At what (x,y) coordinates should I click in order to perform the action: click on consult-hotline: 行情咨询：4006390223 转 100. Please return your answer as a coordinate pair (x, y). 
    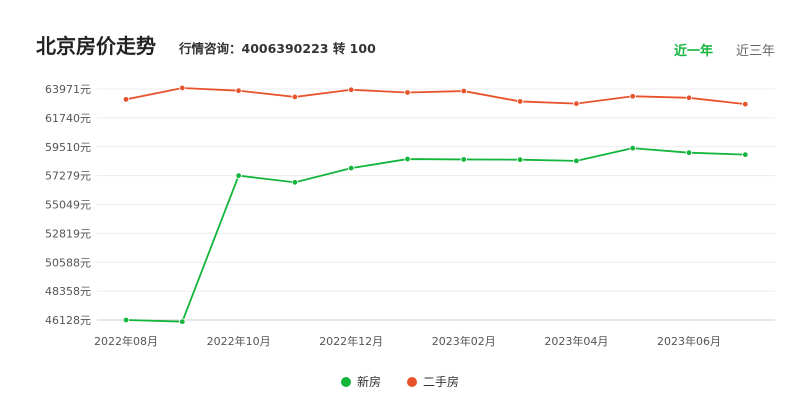
    Looking at the image, I should click on (277, 48).